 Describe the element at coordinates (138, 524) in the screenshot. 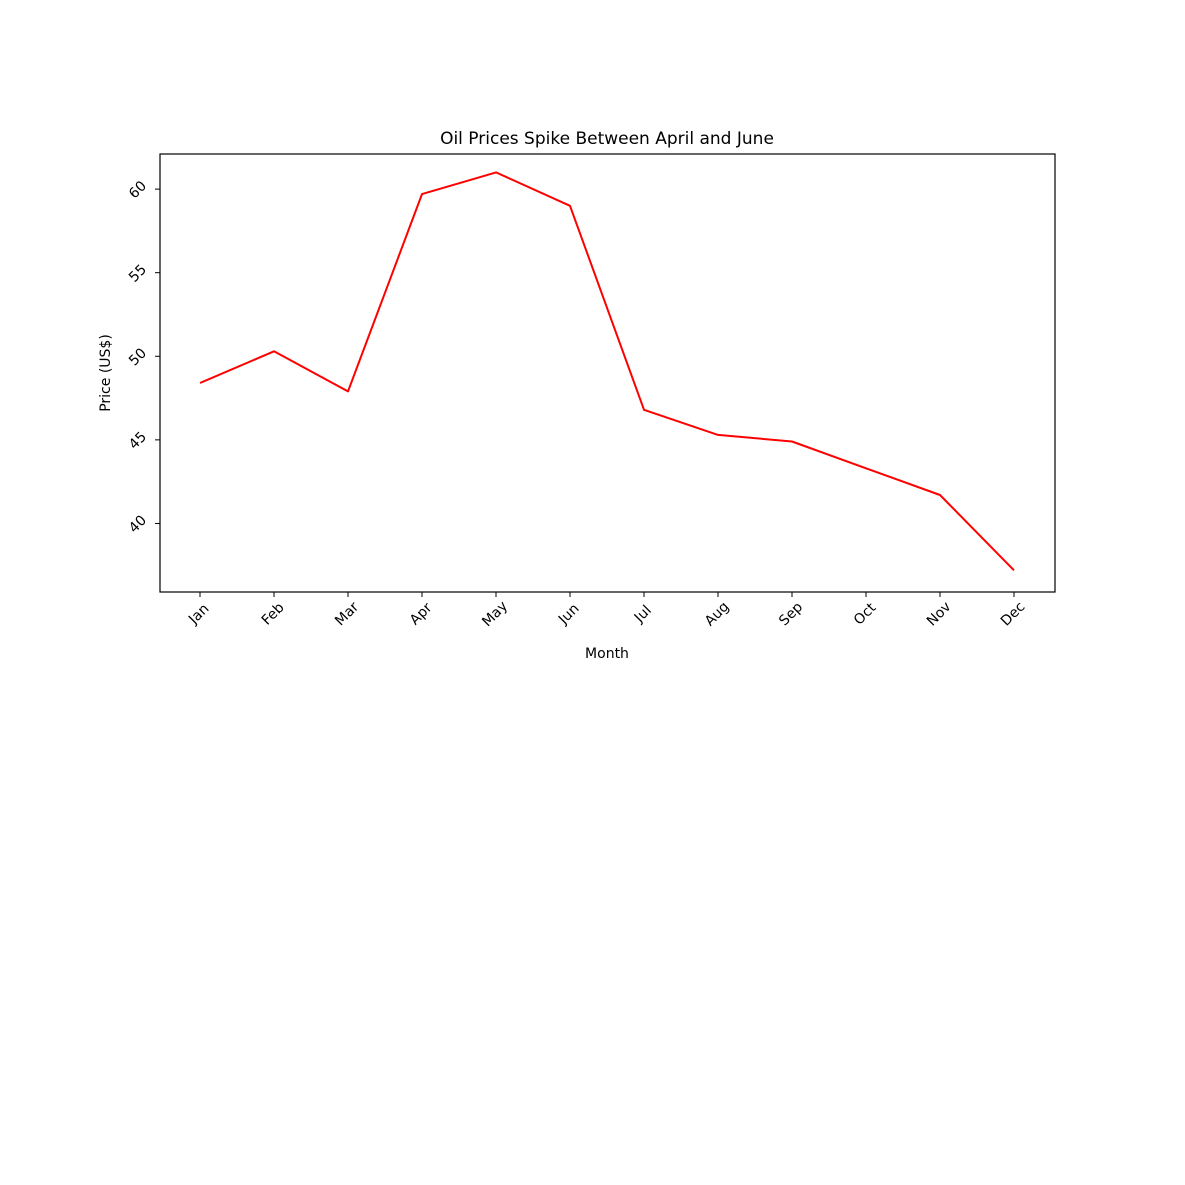

I see `y-tick-label: 40` at that location.